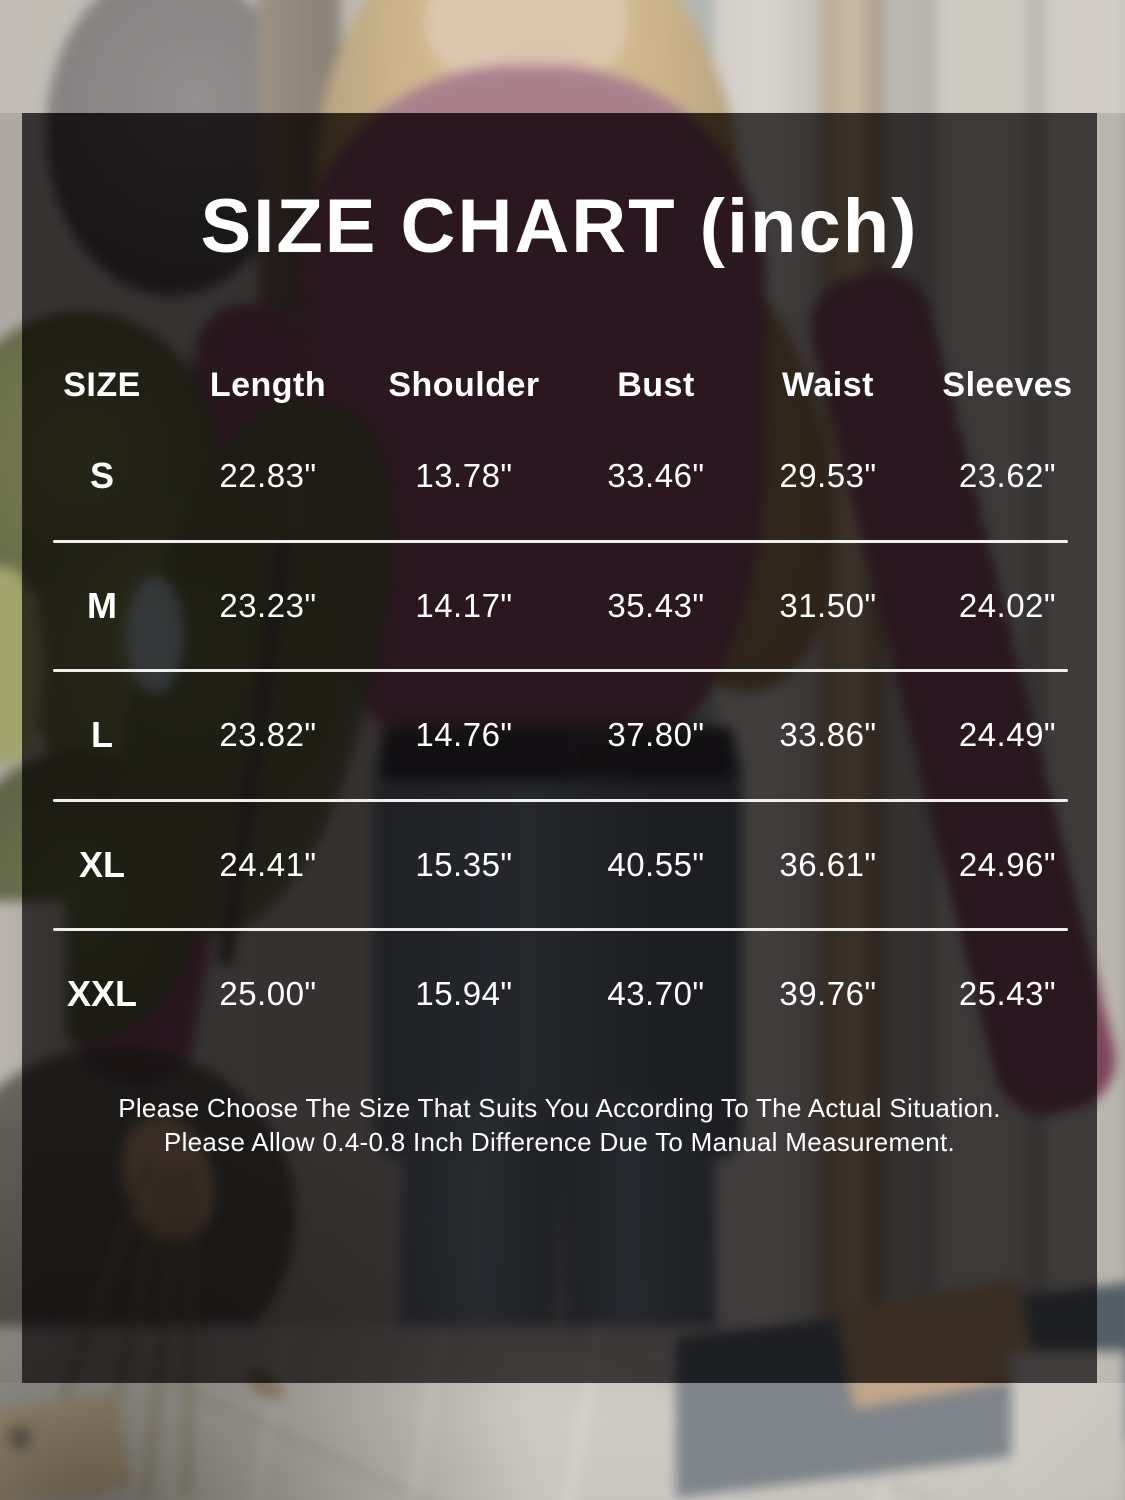 This screenshot has width=1125, height=1500. Describe the element at coordinates (656, 994) in the screenshot. I see `measurement-value: 43.70"` at that location.